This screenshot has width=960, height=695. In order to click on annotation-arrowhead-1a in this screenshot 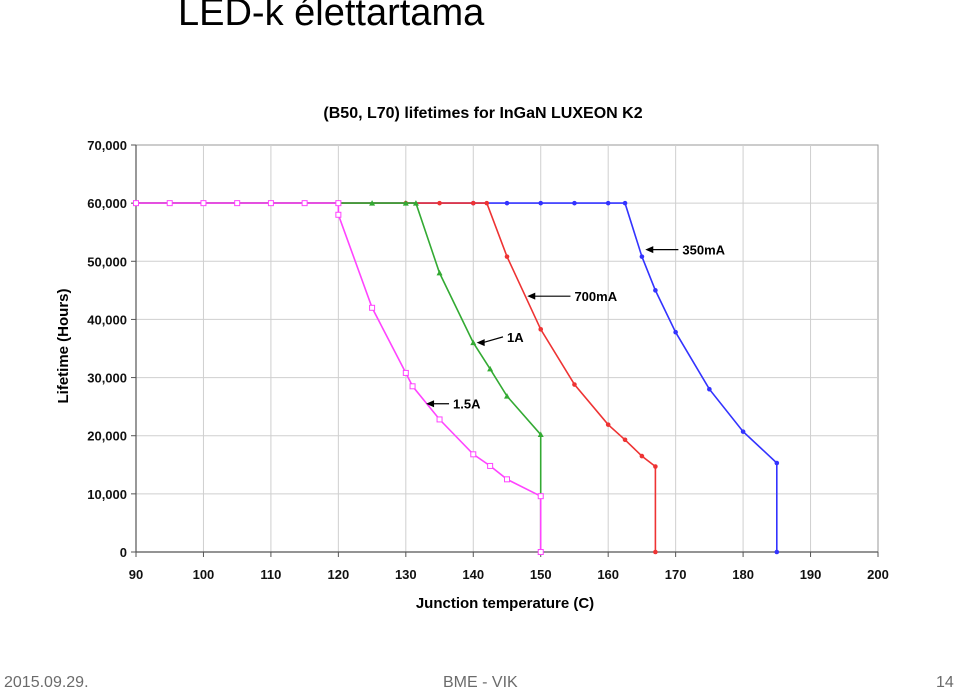, I will do `click(480, 343)`.